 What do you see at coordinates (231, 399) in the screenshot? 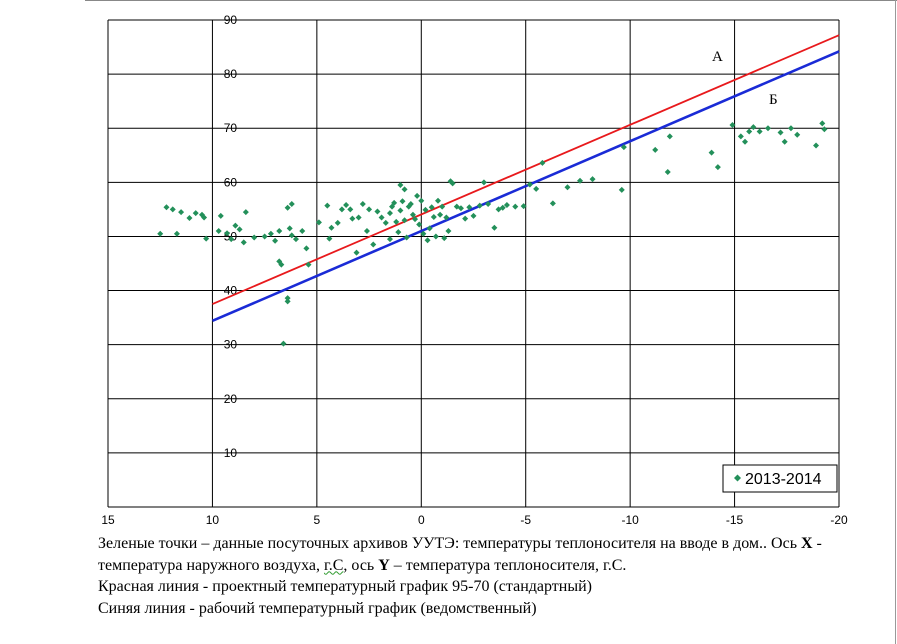
I see `y-tick-label: 20` at bounding box center [231, 399].